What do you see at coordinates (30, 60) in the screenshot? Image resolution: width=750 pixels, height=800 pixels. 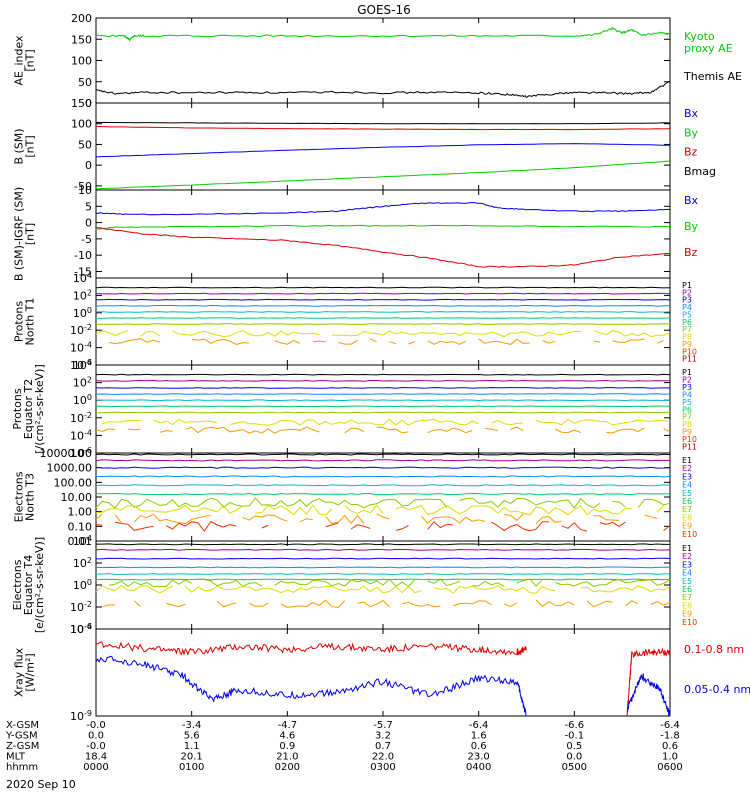 I see `y-axis-label-line: [nT]` at bounding box center [30, 60].